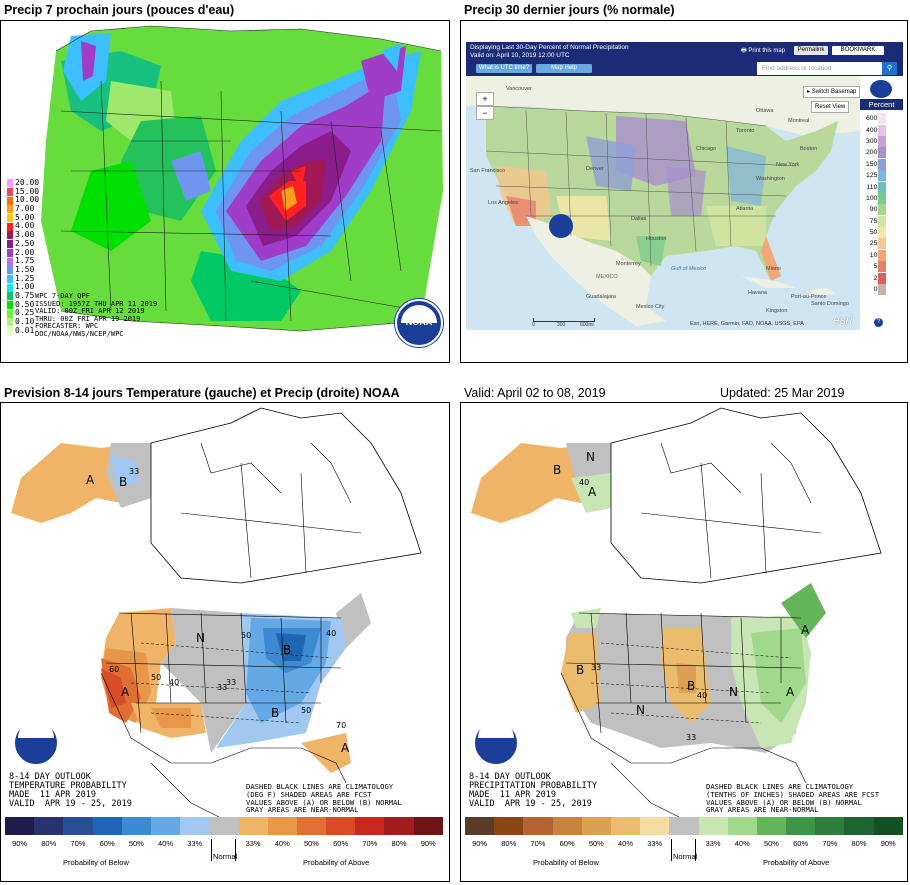 The image size is (910, 885). I want to click on qpf-legend-item: 5.00, so click(23, 218).